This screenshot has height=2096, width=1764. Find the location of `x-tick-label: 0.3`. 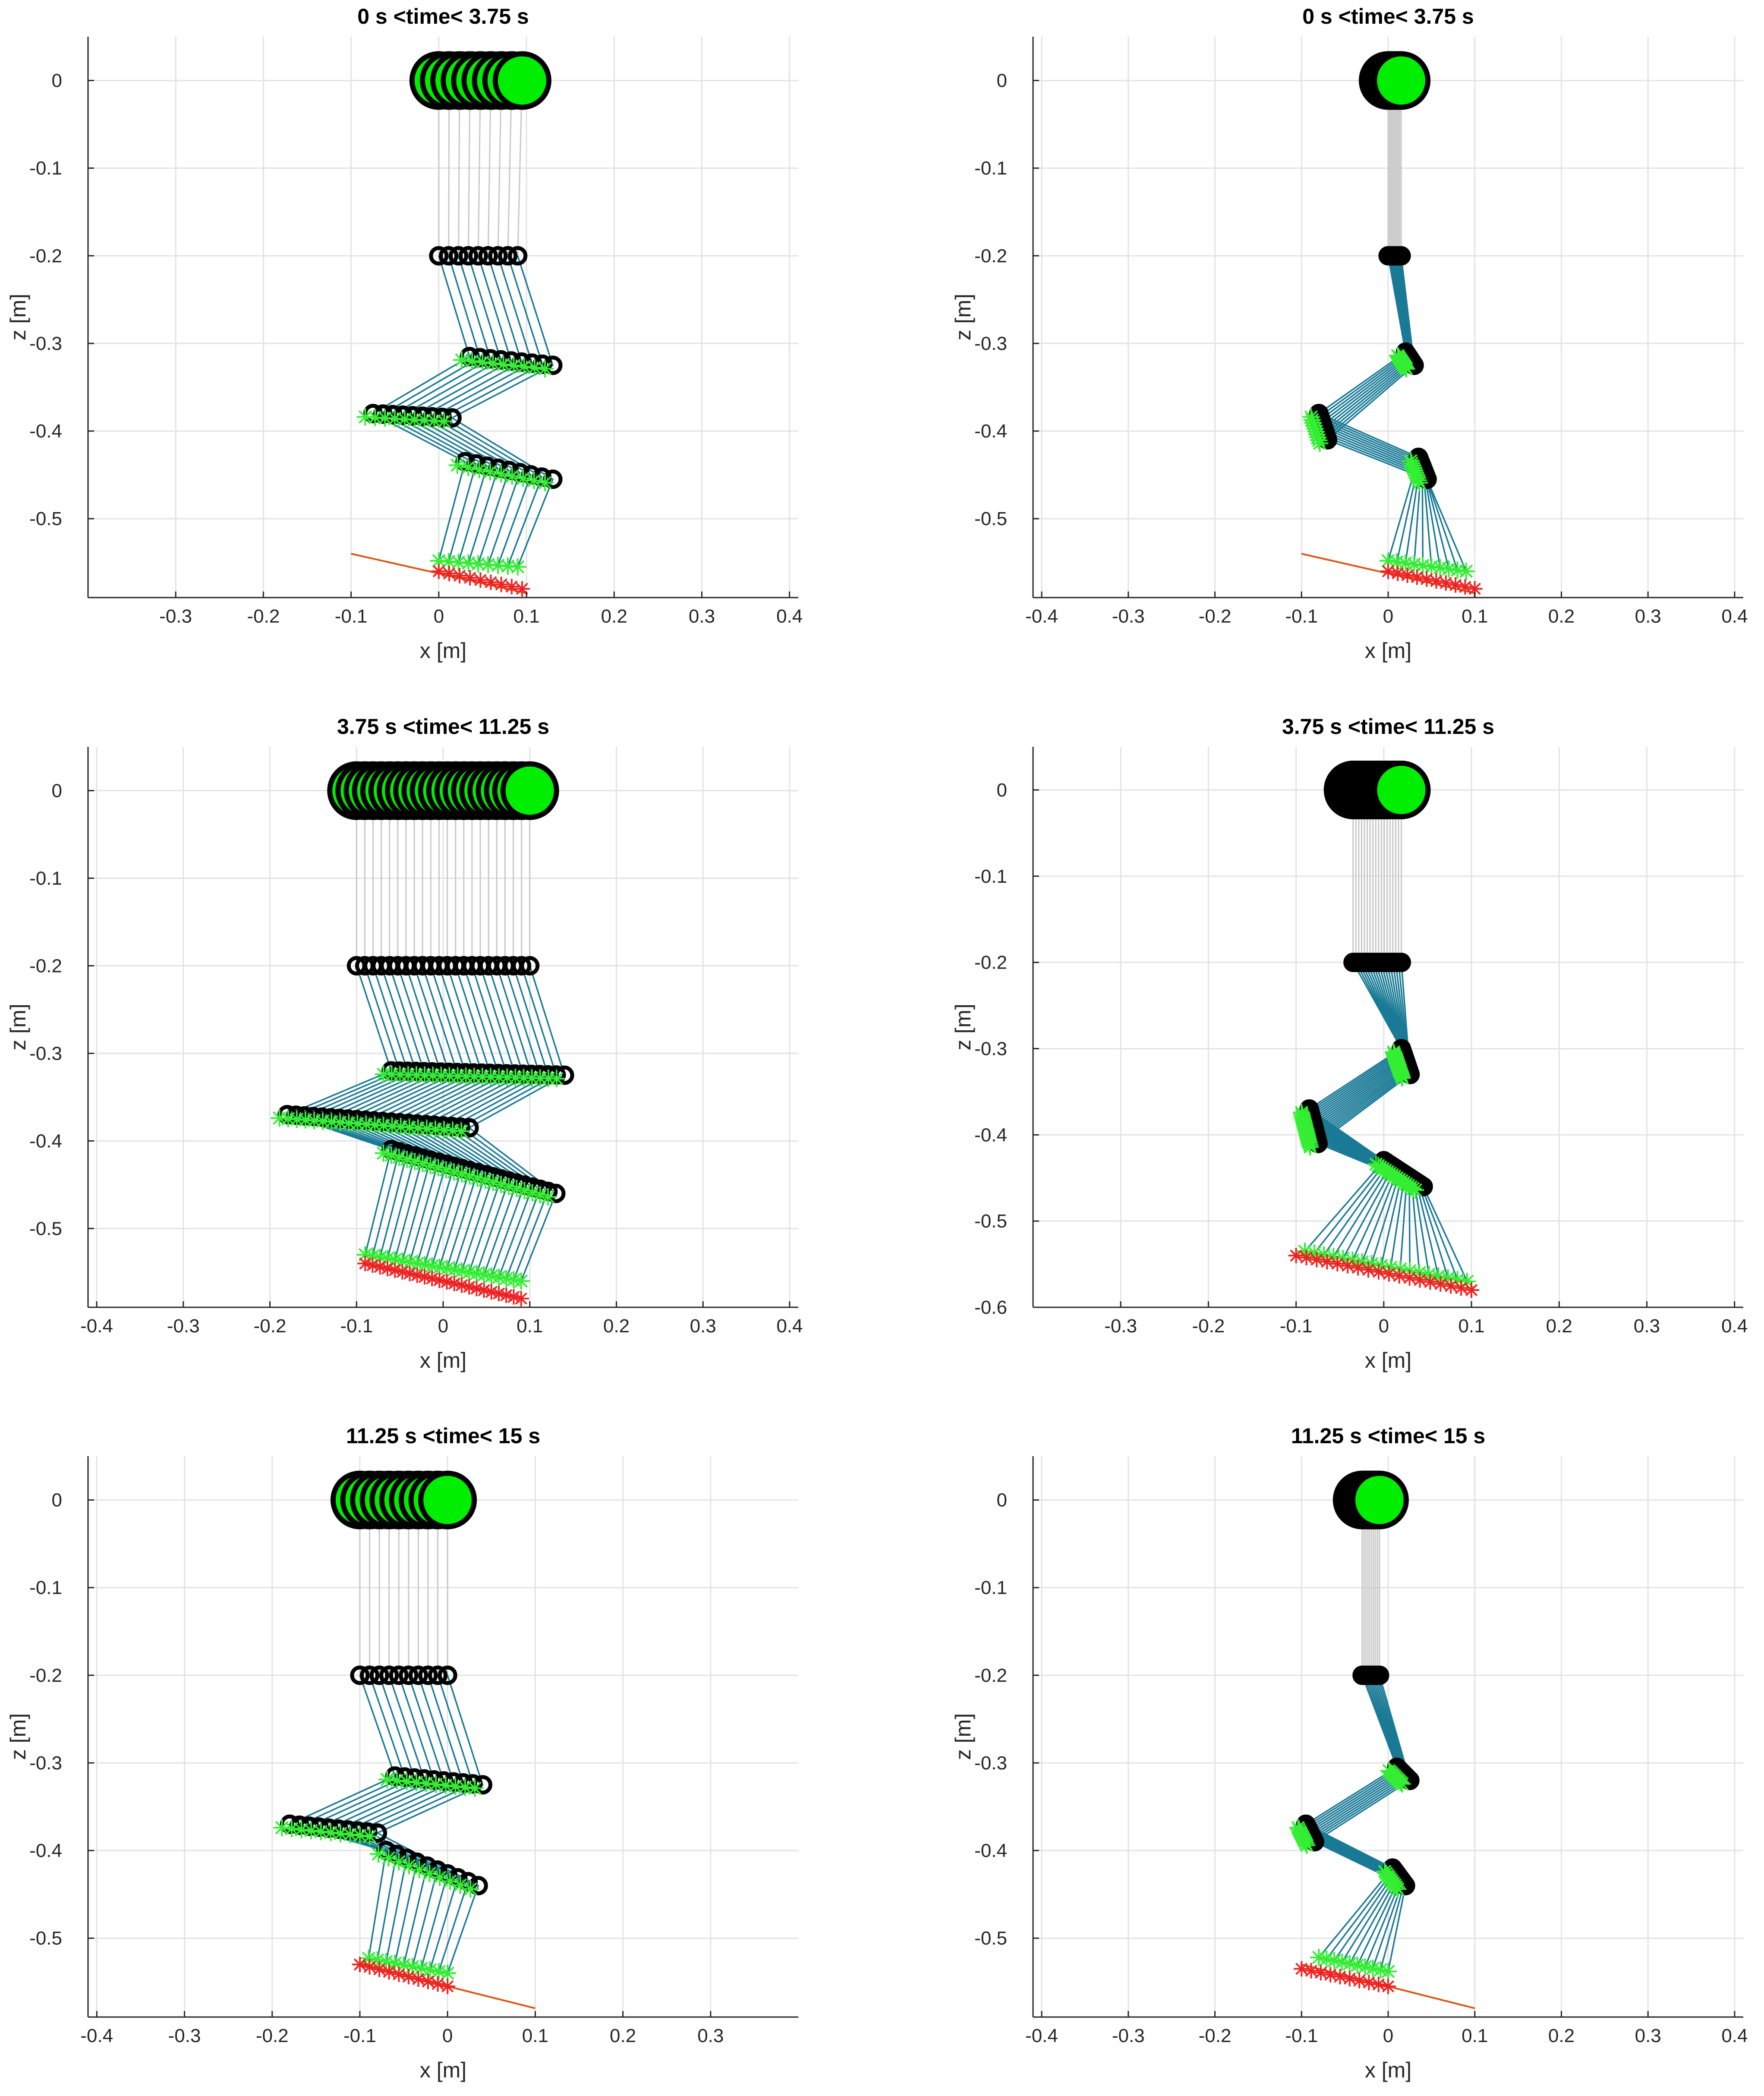

x-tick-label: 0.3 is located at coordinates (1648, 2036).